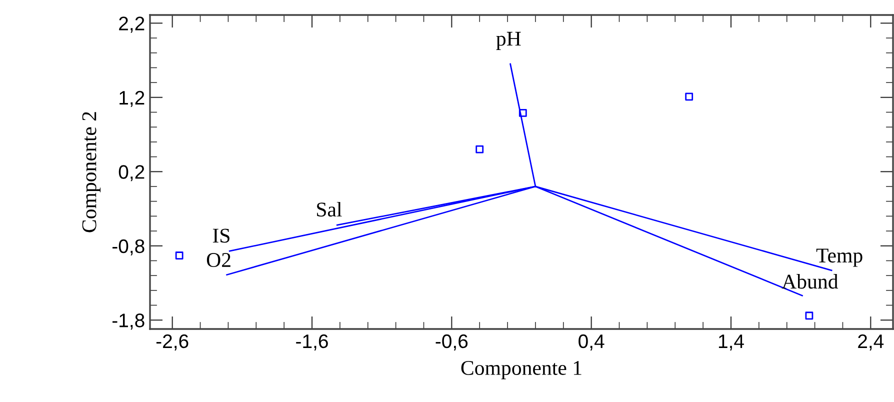 The image size is (894, 402). Describe the element at coordinates (452, 342) in the screenshot. I see `x-tick-label: -0,6` at that location.